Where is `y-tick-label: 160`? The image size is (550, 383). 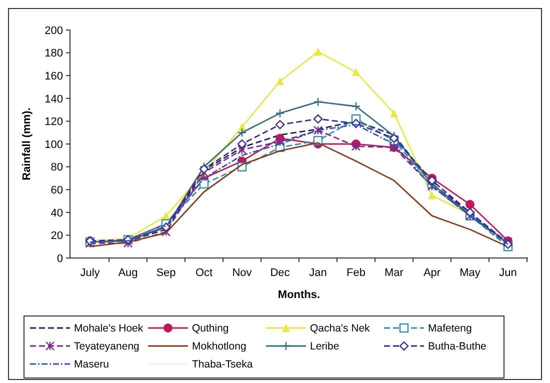
y-tick-label: 160 is located at coordinates (53, 76).